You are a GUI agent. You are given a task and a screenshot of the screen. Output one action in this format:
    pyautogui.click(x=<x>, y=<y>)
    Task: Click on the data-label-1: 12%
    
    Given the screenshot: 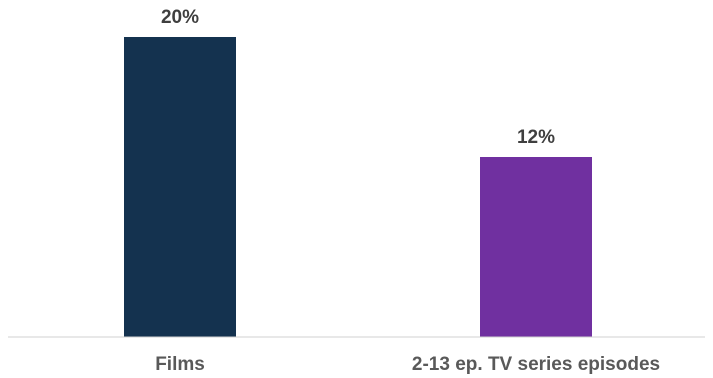 What is the action you would take?
    pyautogui.click(x=536, y=137)
    